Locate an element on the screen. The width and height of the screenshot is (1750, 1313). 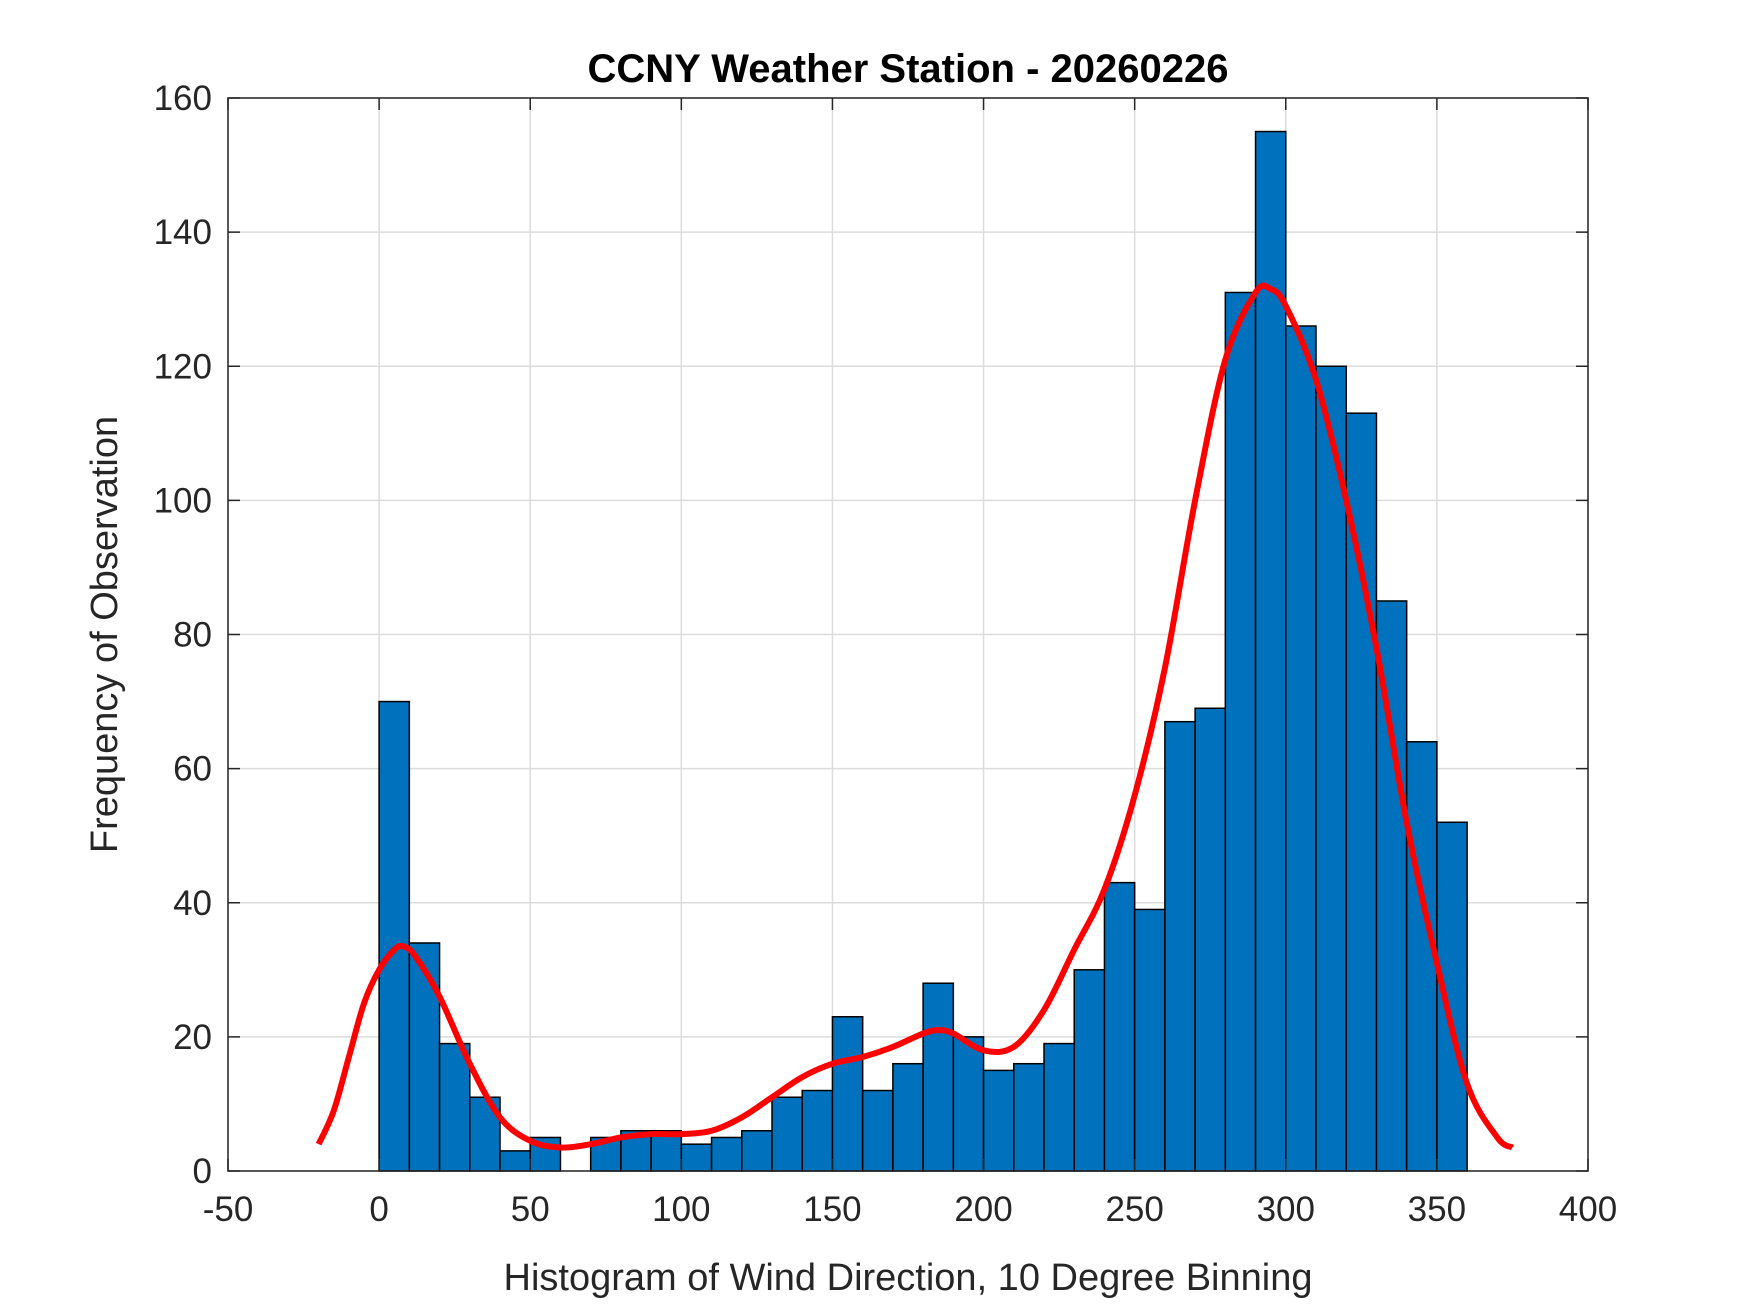
x-tick-label: -50 is located at coordinates (228, 1209).